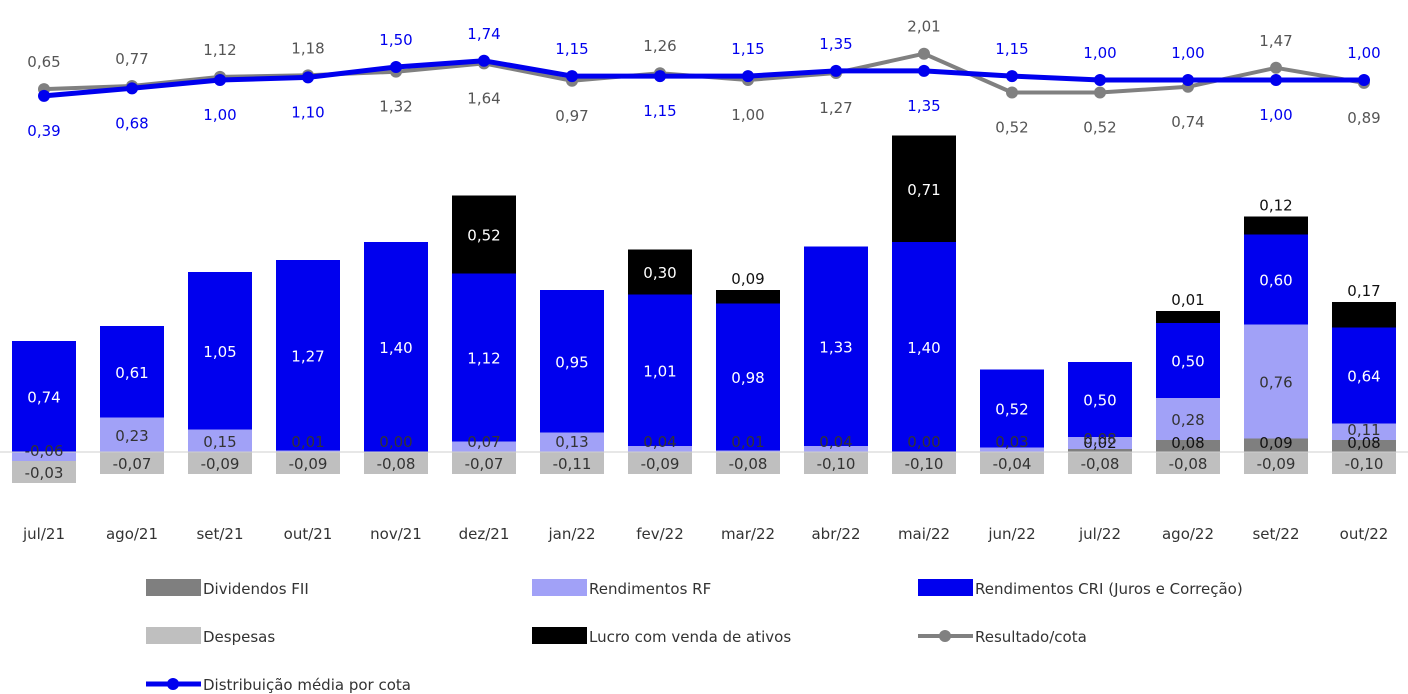  I want to click on bar-desp-mai/22, so click(924, 463).